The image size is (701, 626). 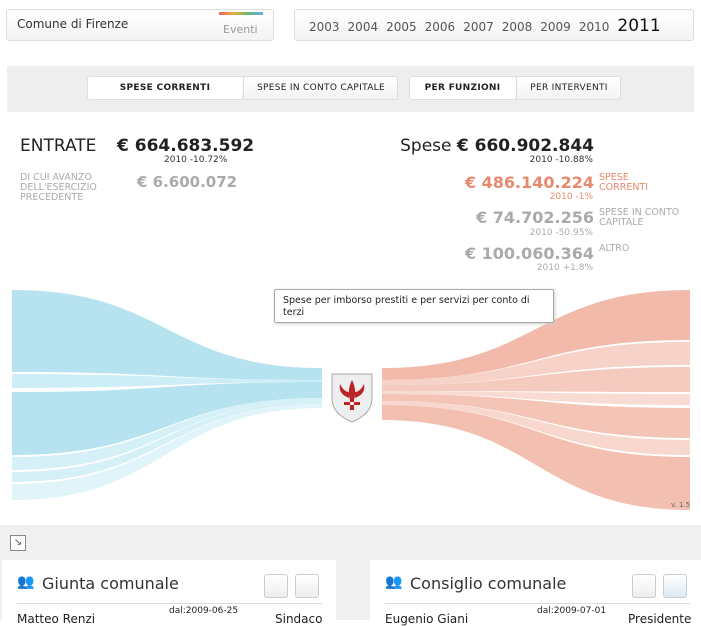 I want to click on person-since: dal:2009-07-01, so click(x=572, y=611).